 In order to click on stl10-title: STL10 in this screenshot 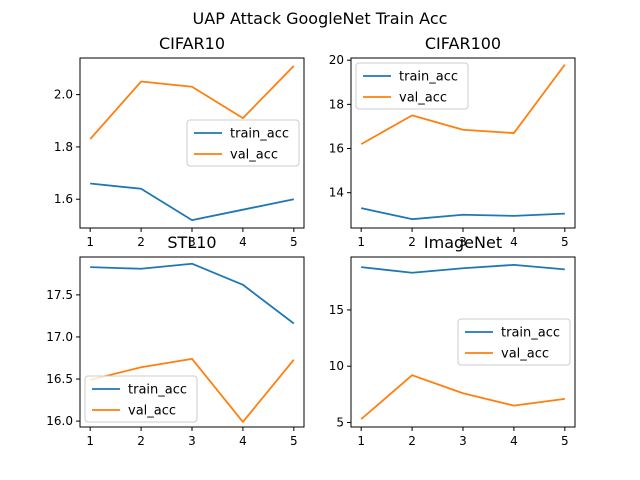, I will do `click(191, 242)`.